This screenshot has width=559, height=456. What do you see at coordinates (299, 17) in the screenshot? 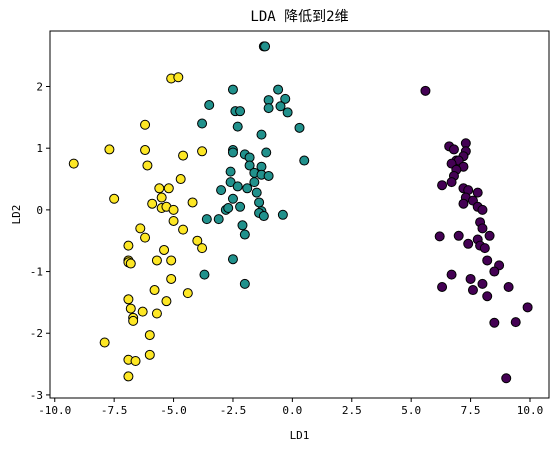
I see `chart-title: LDA 降低到2维` at bounding box center [299, 17].